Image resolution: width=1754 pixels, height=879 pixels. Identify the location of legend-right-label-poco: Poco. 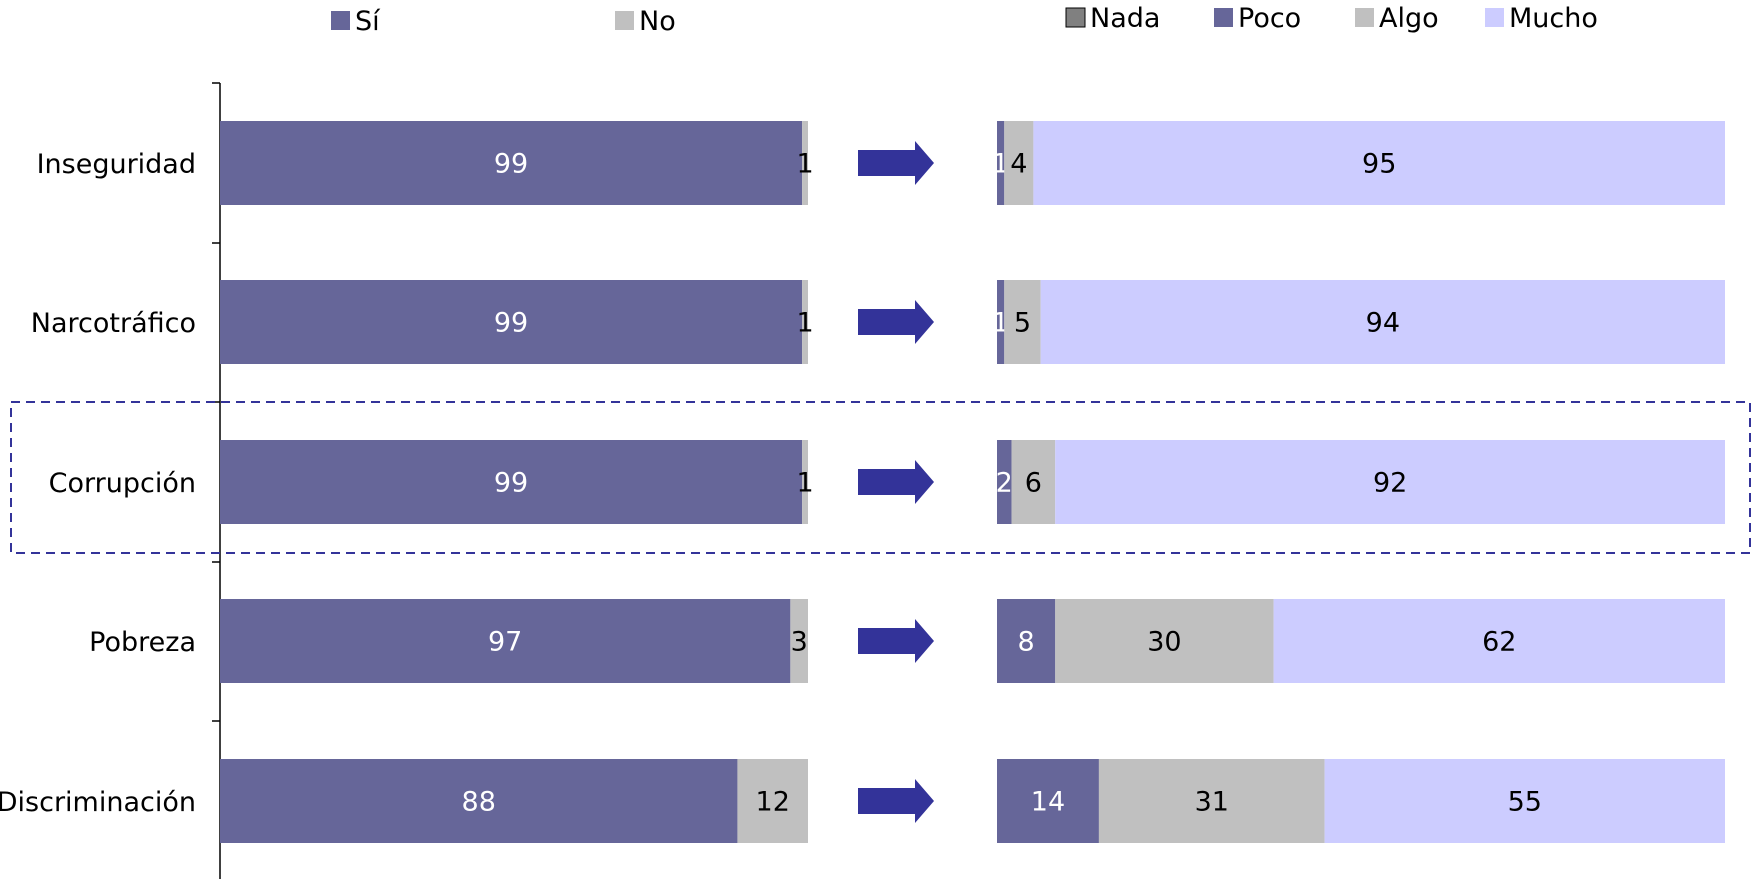
(1269, 18).